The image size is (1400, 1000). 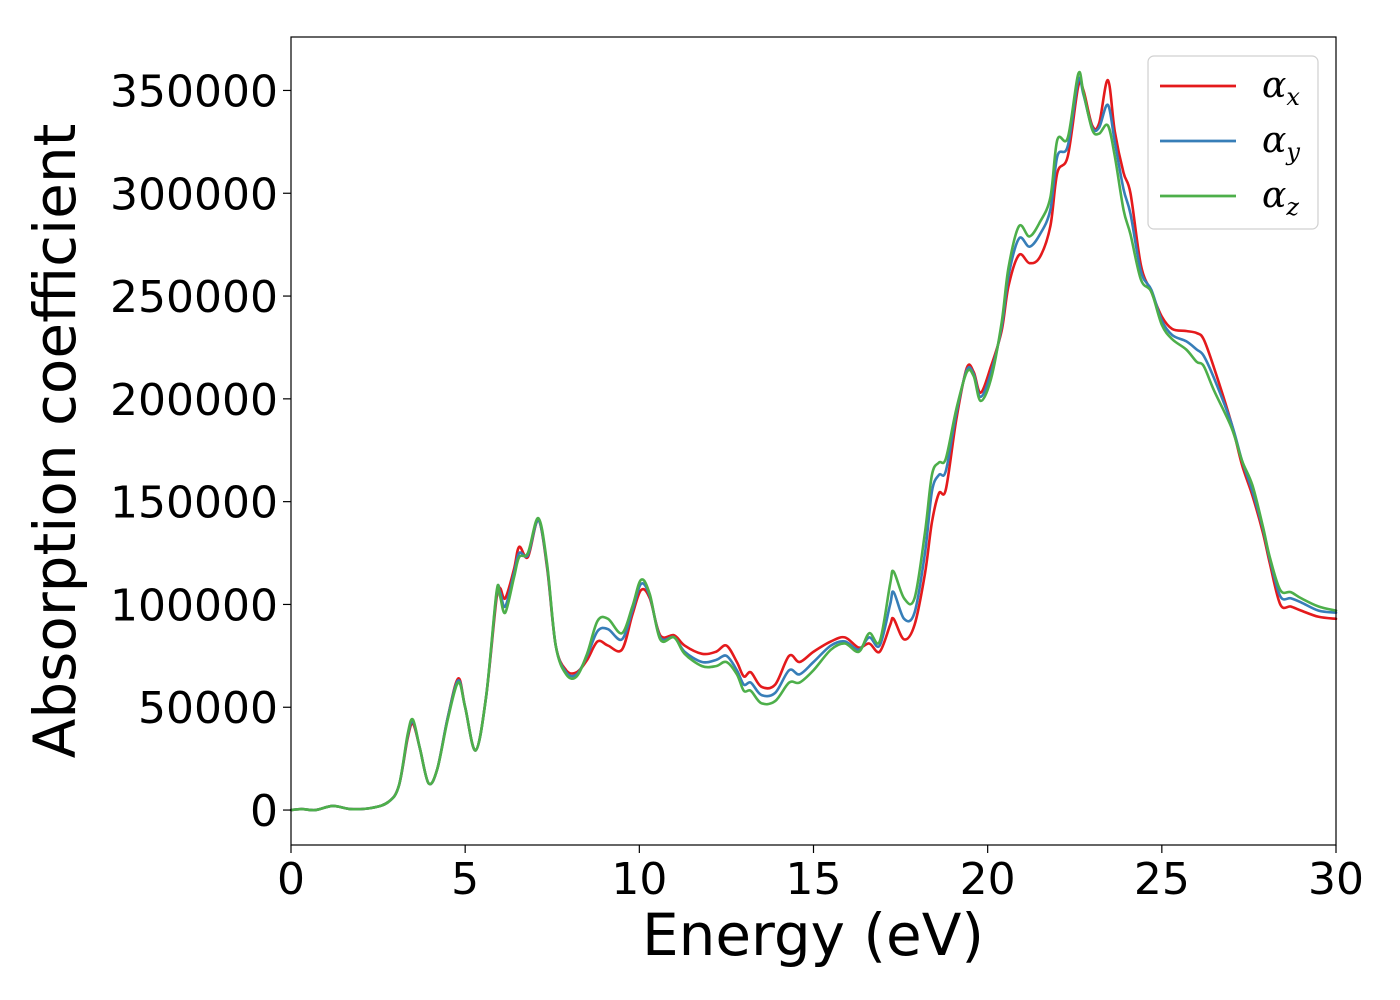 I want to click on y-tick-label: 50000, so click(x=208, y=708).